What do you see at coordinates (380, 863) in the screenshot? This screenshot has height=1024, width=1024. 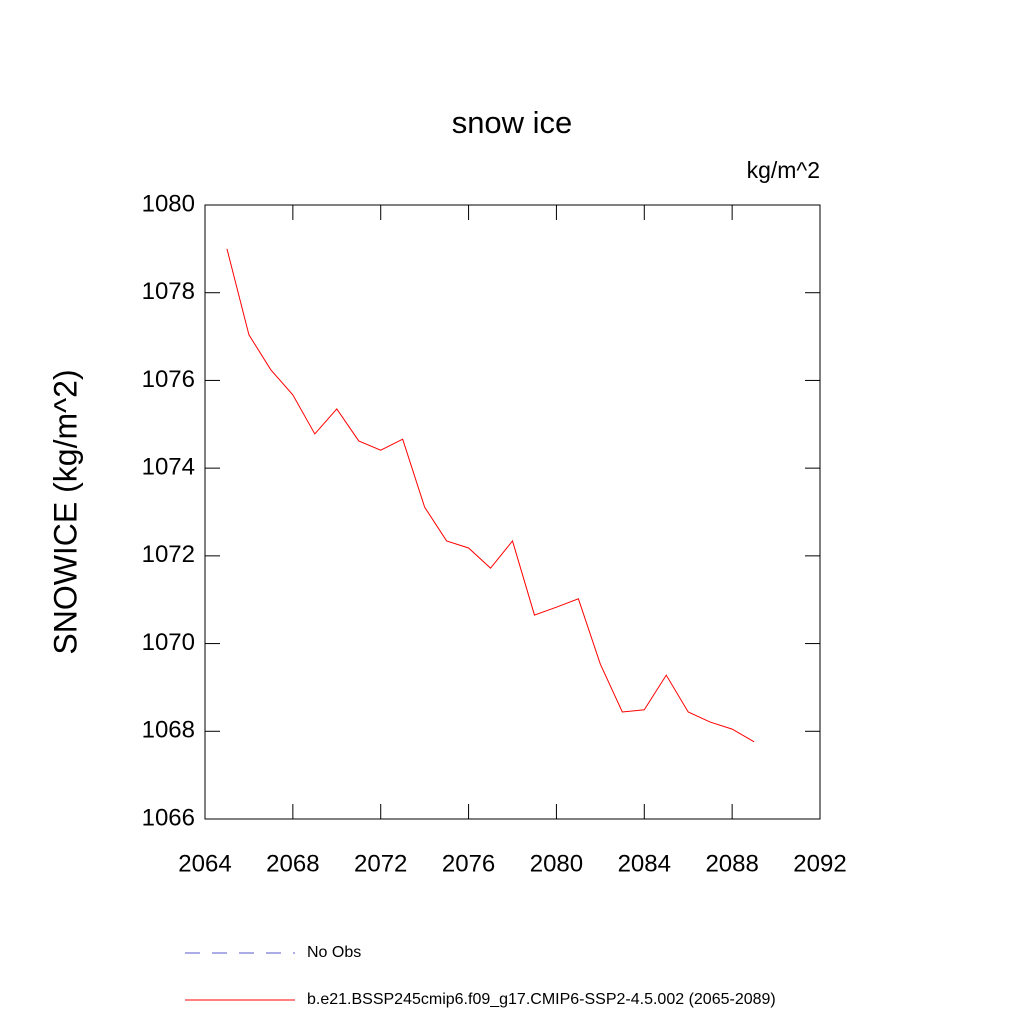 I see `x-tick-label: 2072` at bounding box center [380, 863].